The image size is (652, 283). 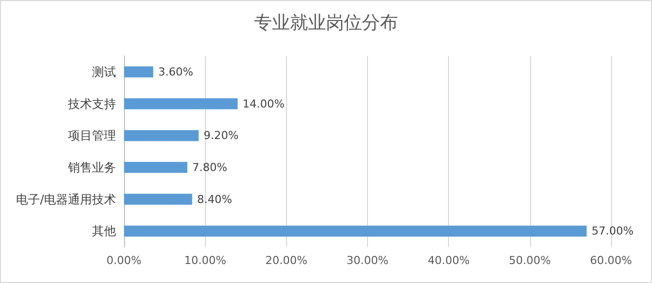 What do you see at coordinates (205, 260) in the screenshot?
I see `x-tick-label: 10.00%` at bounding box center [205, 260].